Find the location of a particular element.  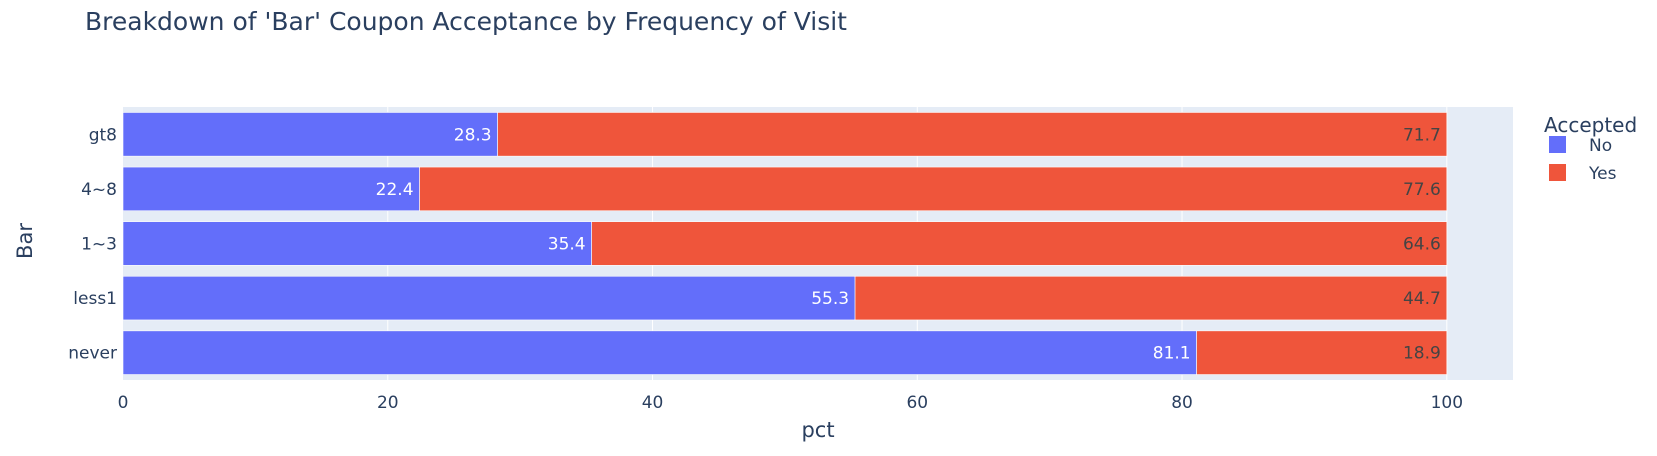

bar-no-4~8 is located at coordinates (271, 189).